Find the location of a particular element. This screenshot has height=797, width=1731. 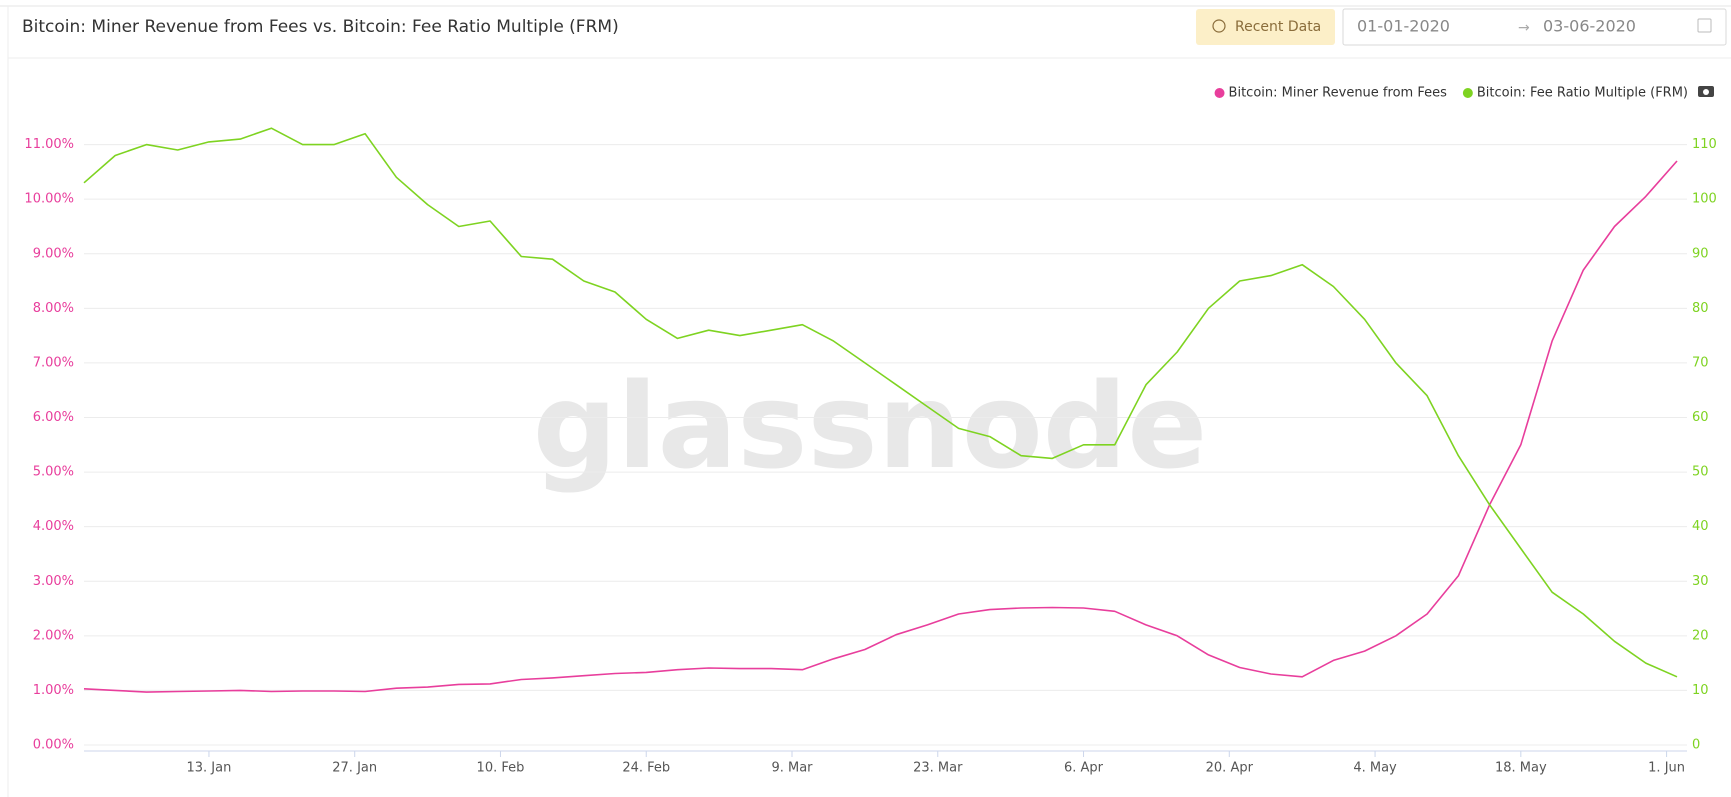

y2-tick-label: 30 is located at coordinates (1700, 581).